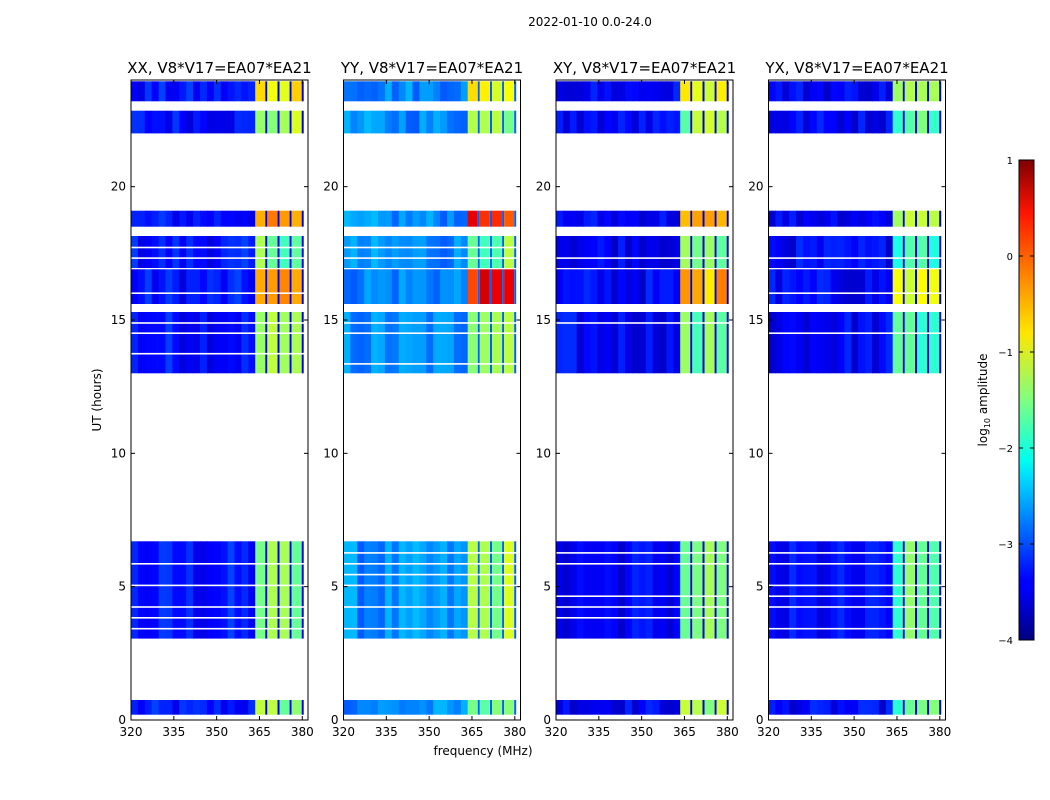 The width and height of the screenshot is (1050, 800). Describe the element at coordinates (856, 68) in the screenshot. I see `panel-title: YX, V8*V17=EA07*EA21` at that location.